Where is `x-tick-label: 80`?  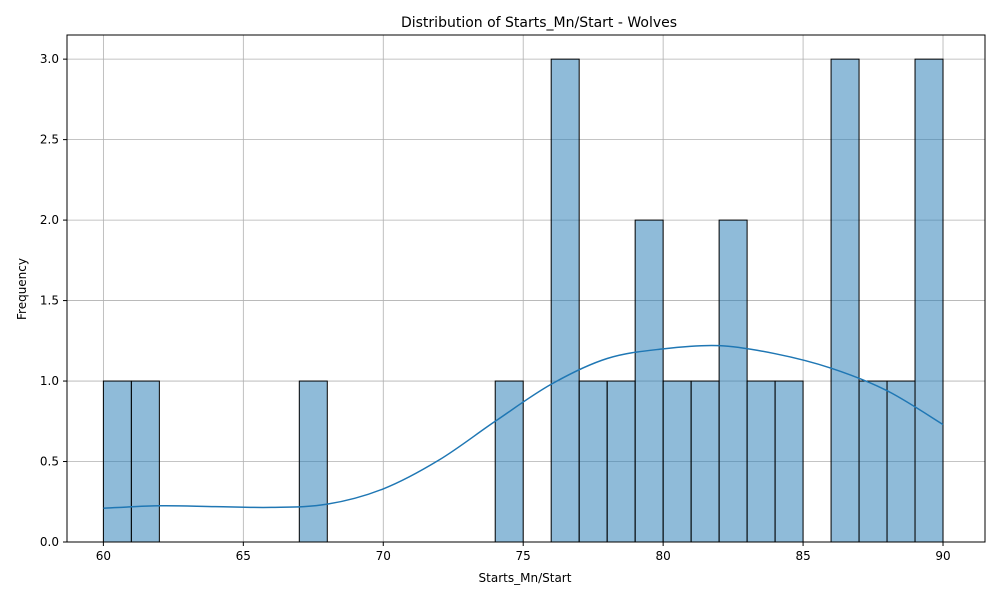
x-tick-label: 80 is located at coordinates (662, 556).